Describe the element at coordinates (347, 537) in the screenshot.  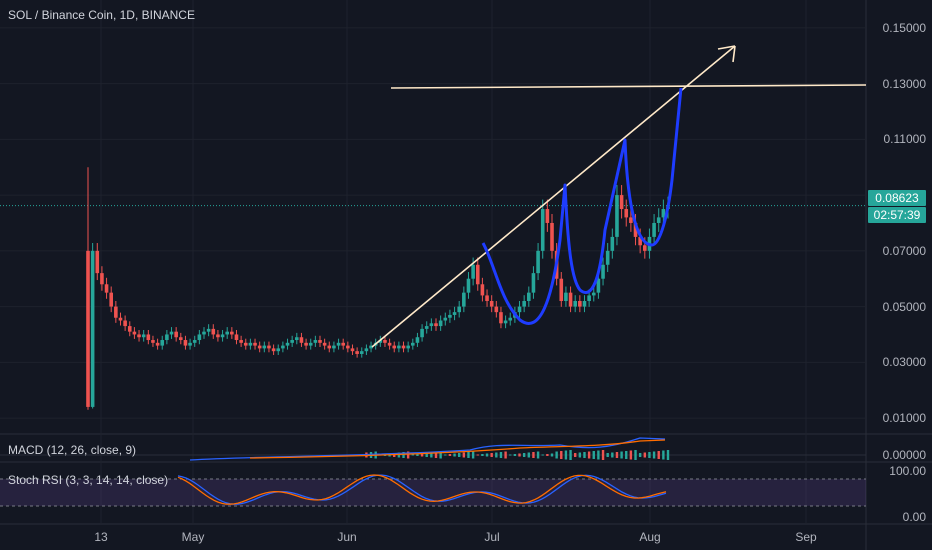
I see `time-axis-label: Jun` at that location.